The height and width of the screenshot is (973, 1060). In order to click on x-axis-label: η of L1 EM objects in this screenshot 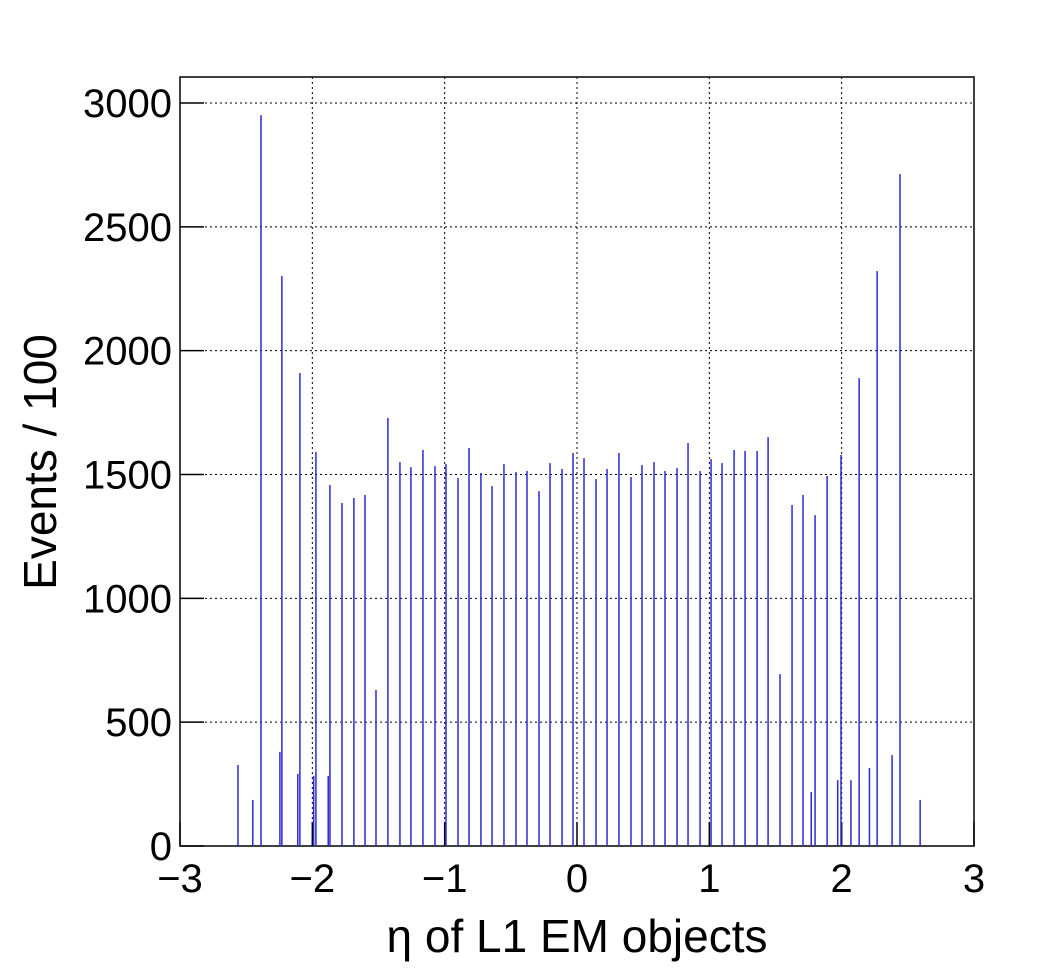, I will do `click(577, 936)`.